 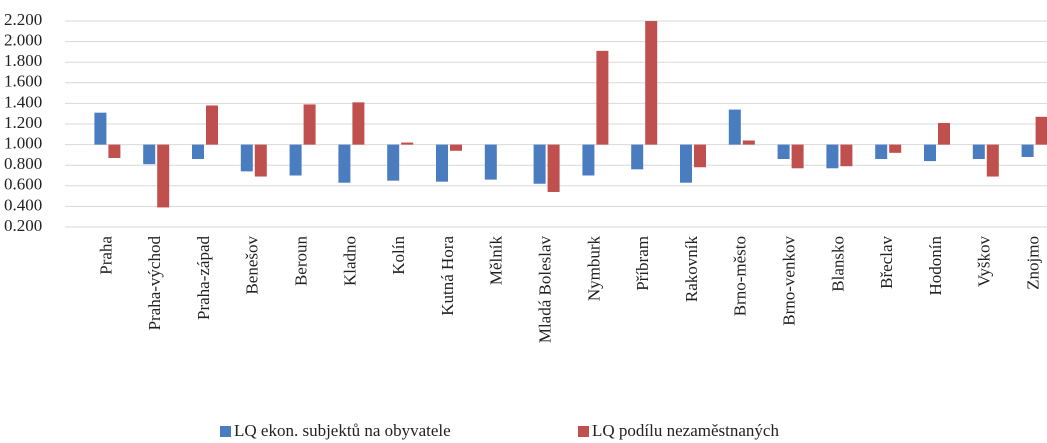 What do you see at coordinates (23, 204) in the screenshot?
I see `y-tick-label: 0.400` at bounding box center [23, 204].